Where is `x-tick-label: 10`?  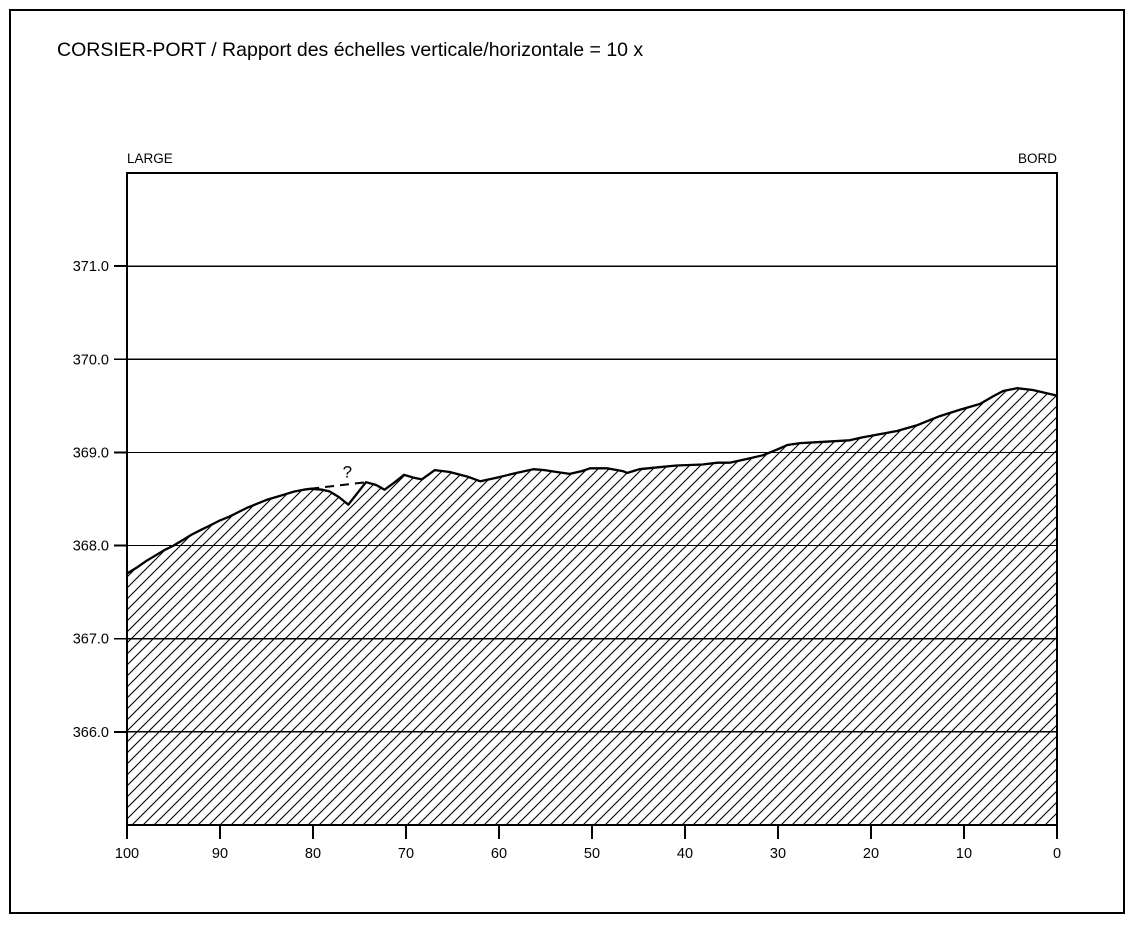
x-tick-label: 10 is located at coordinates (964, 854).